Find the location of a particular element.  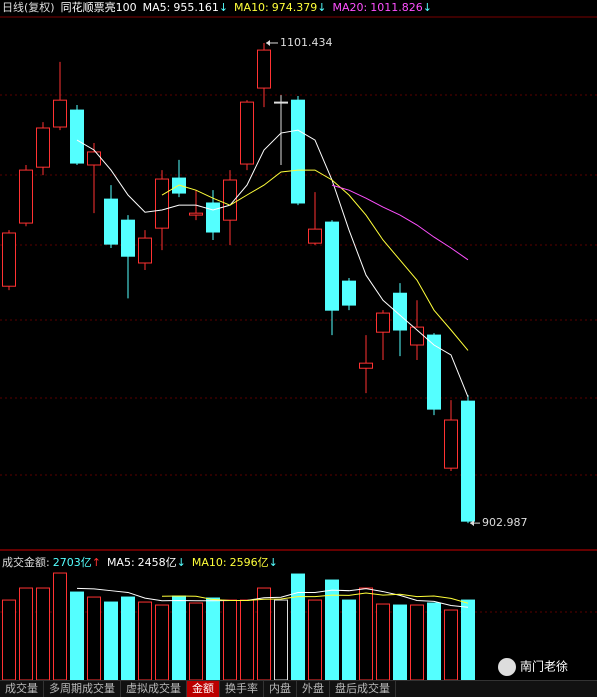

legend-value: 955.161 is located at coordinates (196, 7).